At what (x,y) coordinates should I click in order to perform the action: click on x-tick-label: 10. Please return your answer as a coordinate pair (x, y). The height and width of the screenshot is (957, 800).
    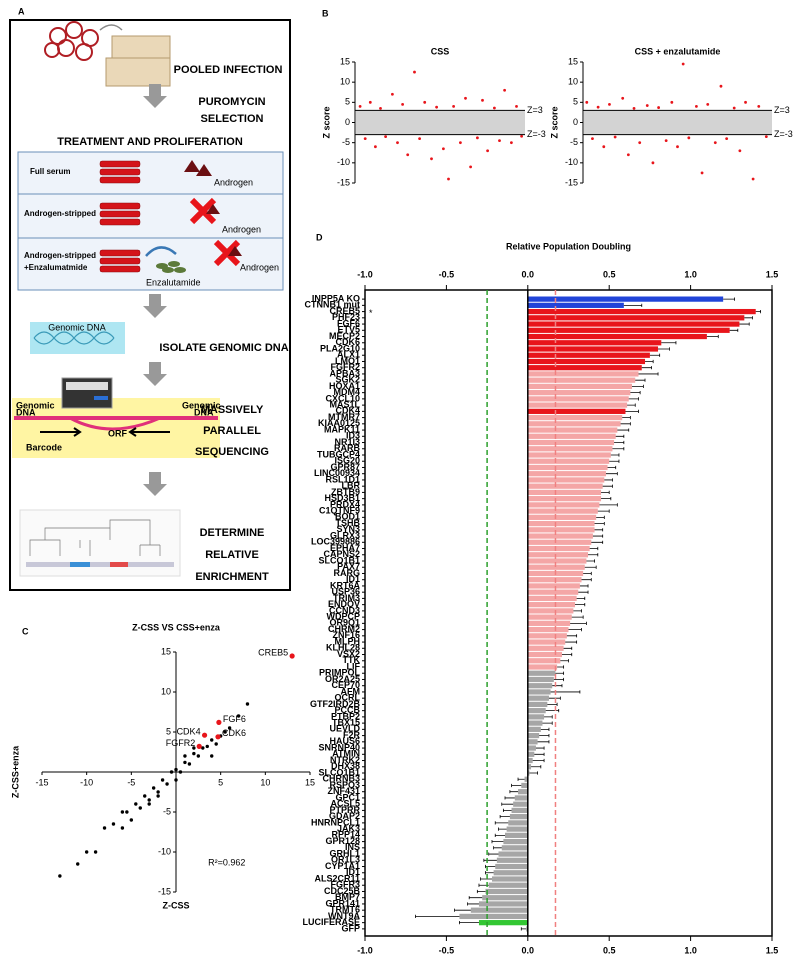
    Looking at the image, I should click on (265, 782).